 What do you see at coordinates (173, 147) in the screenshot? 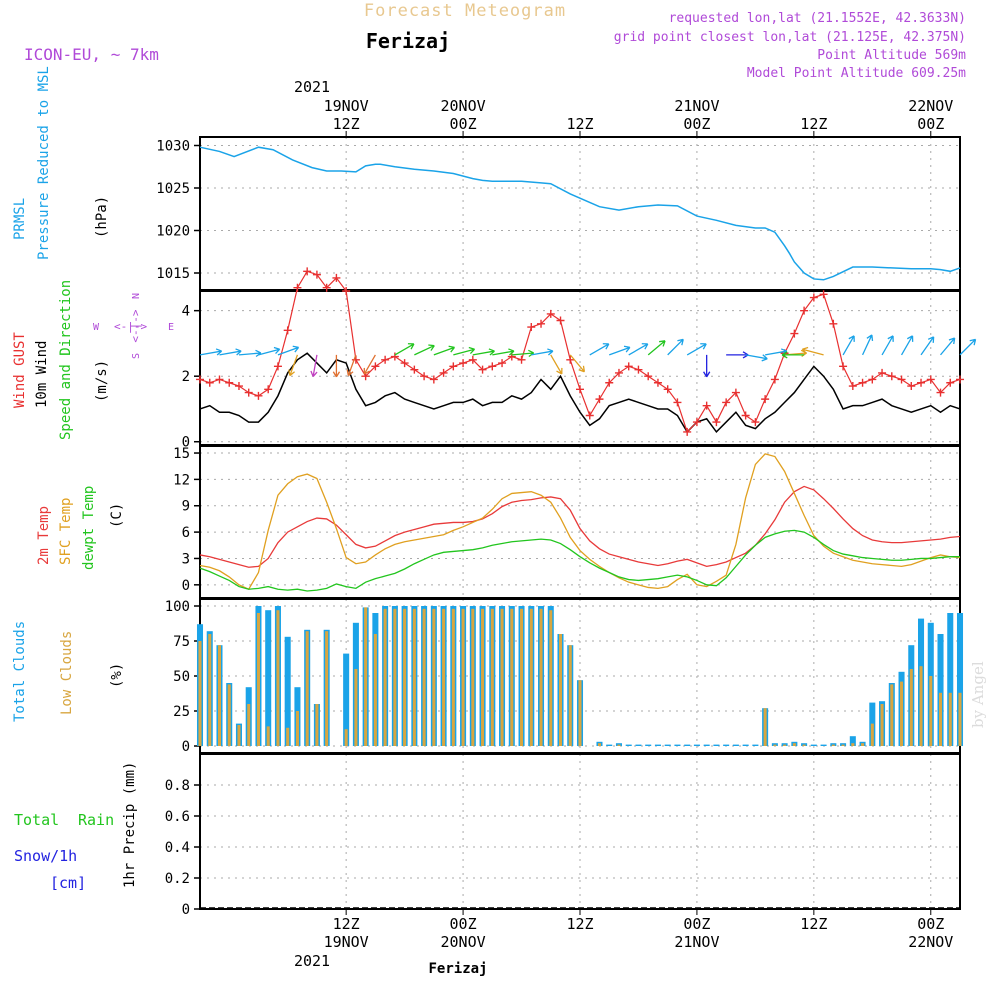
I see `y-tick-label: 1030` at bounding box center [173, 147].